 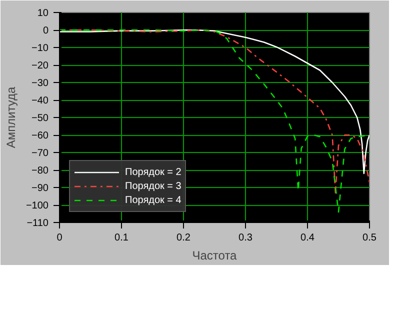 I want to click on y-tick-label: −110, so click(x=37, y=223).